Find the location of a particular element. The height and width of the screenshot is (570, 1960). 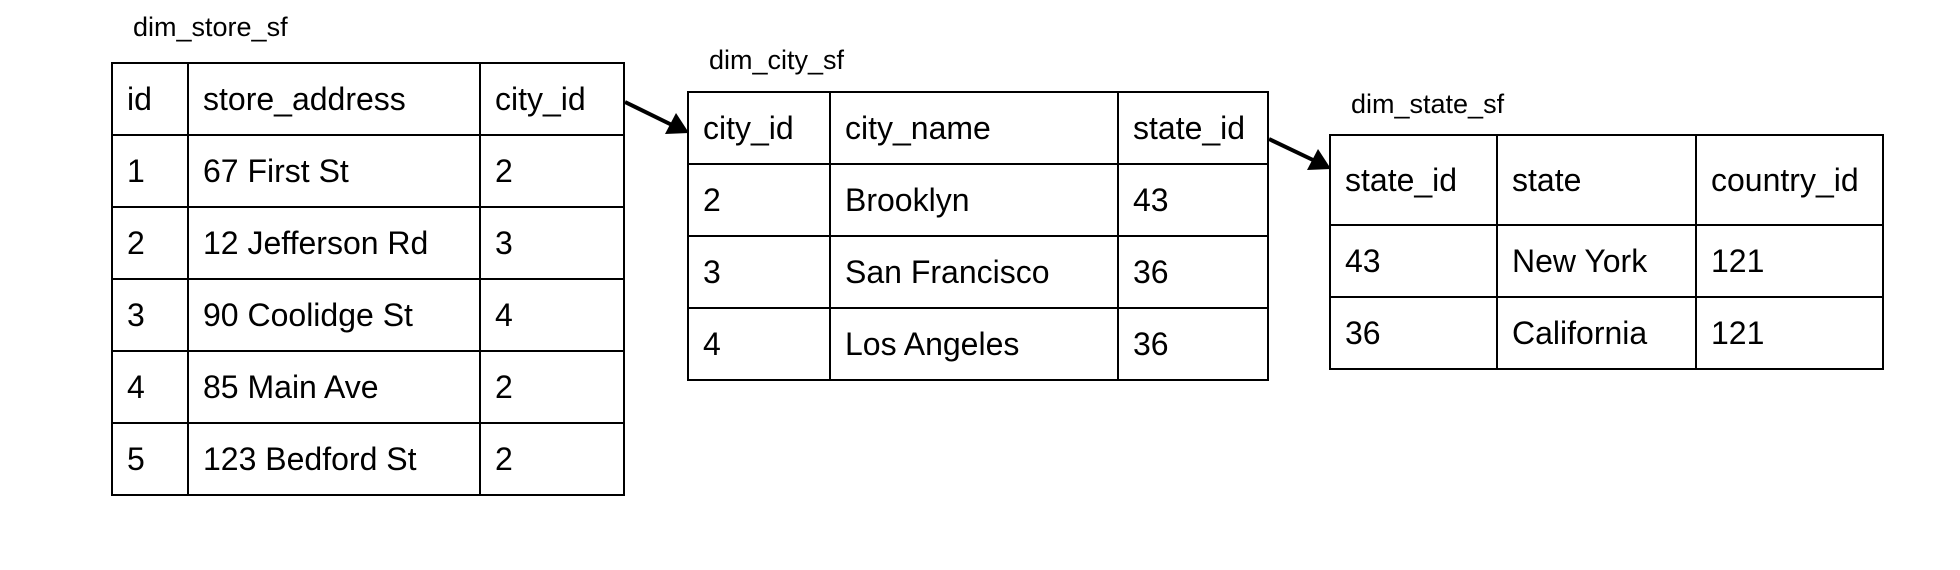

table-cell: Brooklyn is located at coordinates (974, 200).